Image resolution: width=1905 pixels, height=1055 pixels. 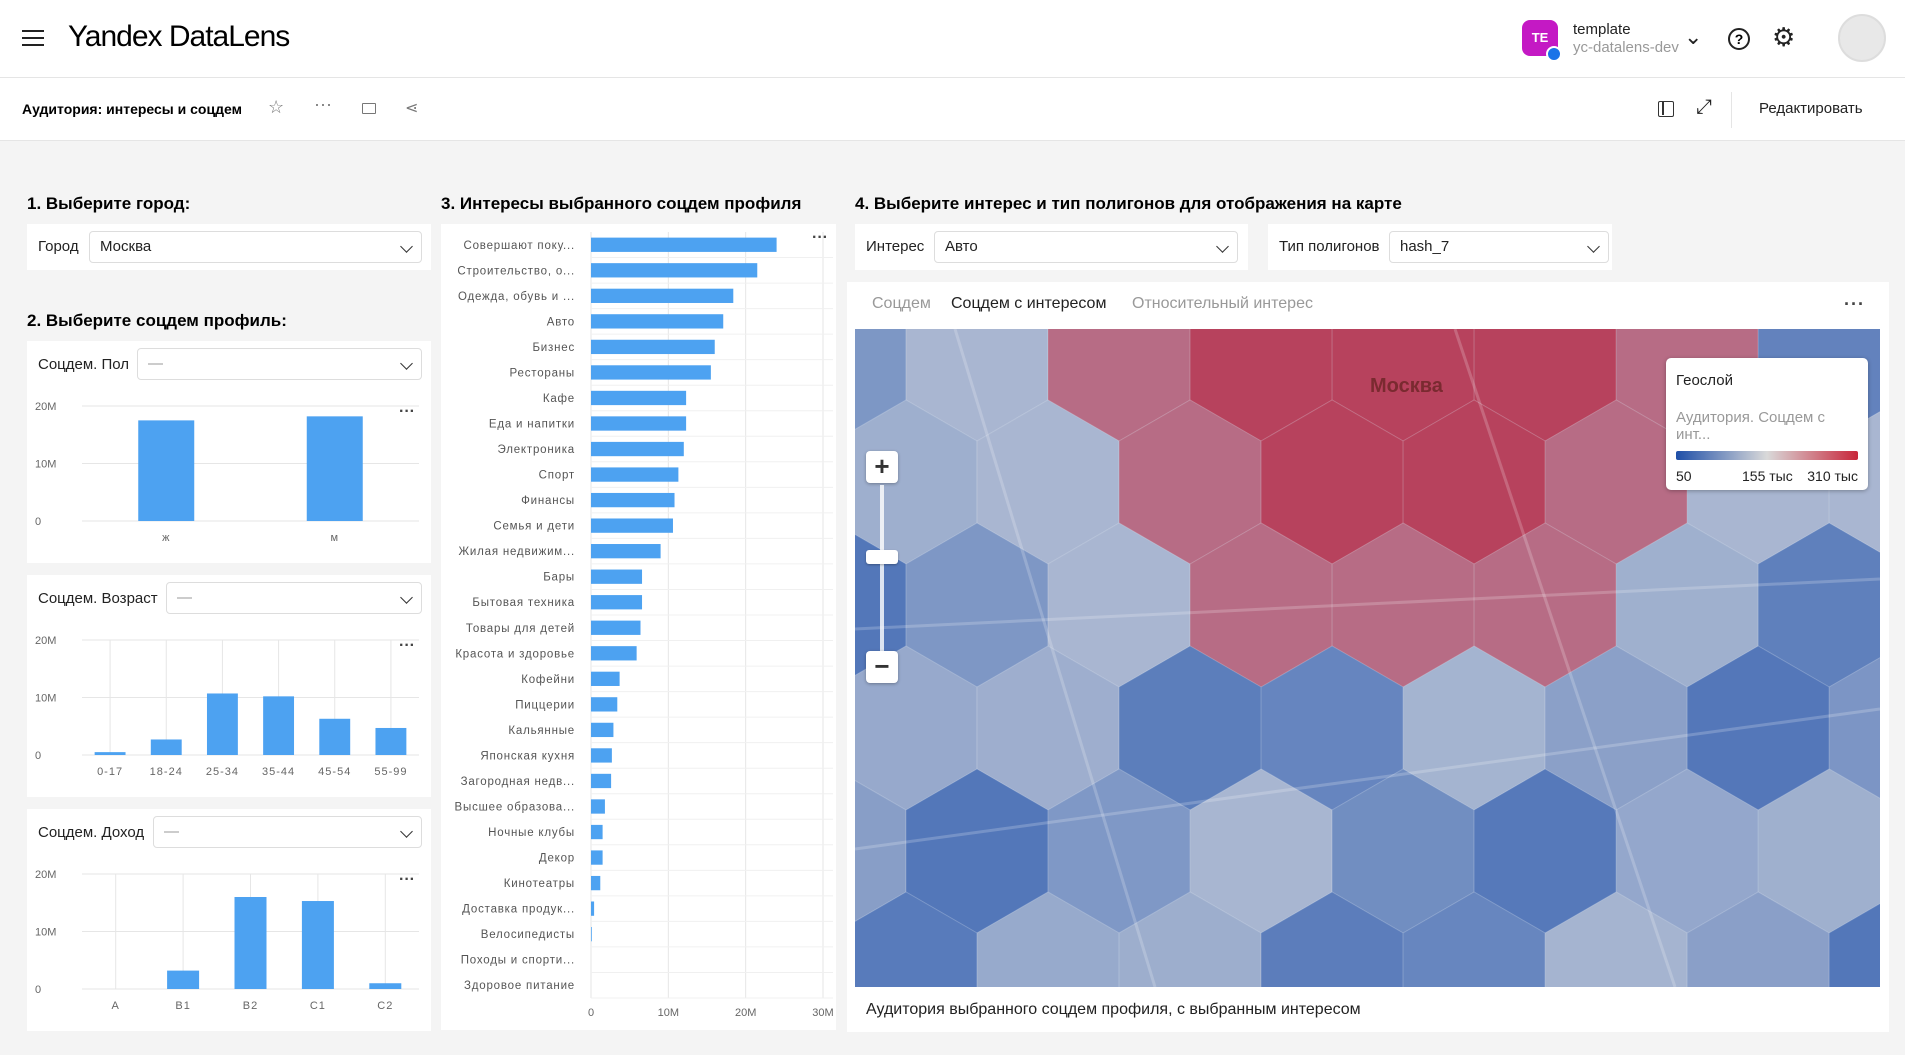 I want to click on logo-product: DataLens, so click(x=229, y=36).